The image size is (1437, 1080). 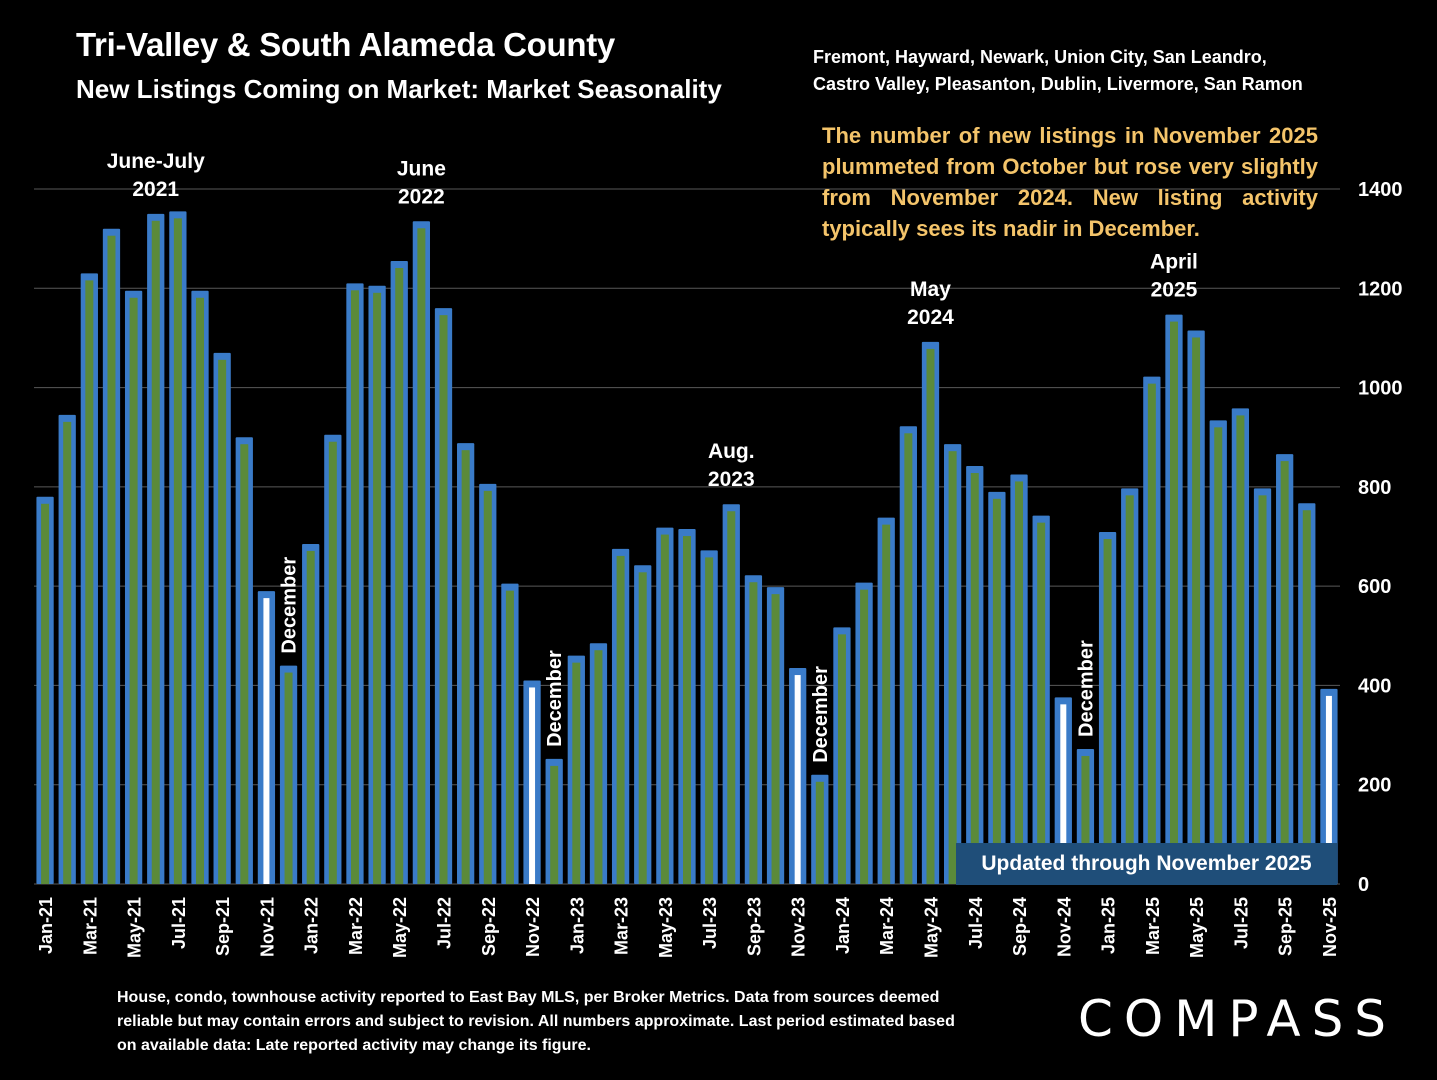 I want to click on x-tick-label: Sep-21, so click(x=223, y=926).